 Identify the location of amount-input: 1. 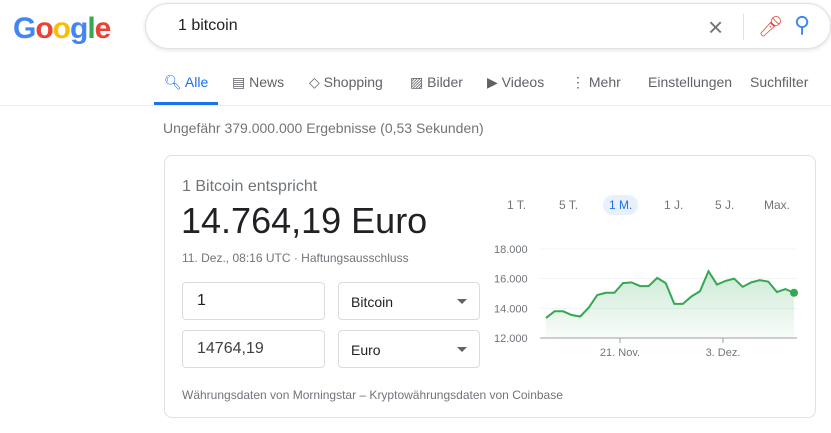
(253, 301).